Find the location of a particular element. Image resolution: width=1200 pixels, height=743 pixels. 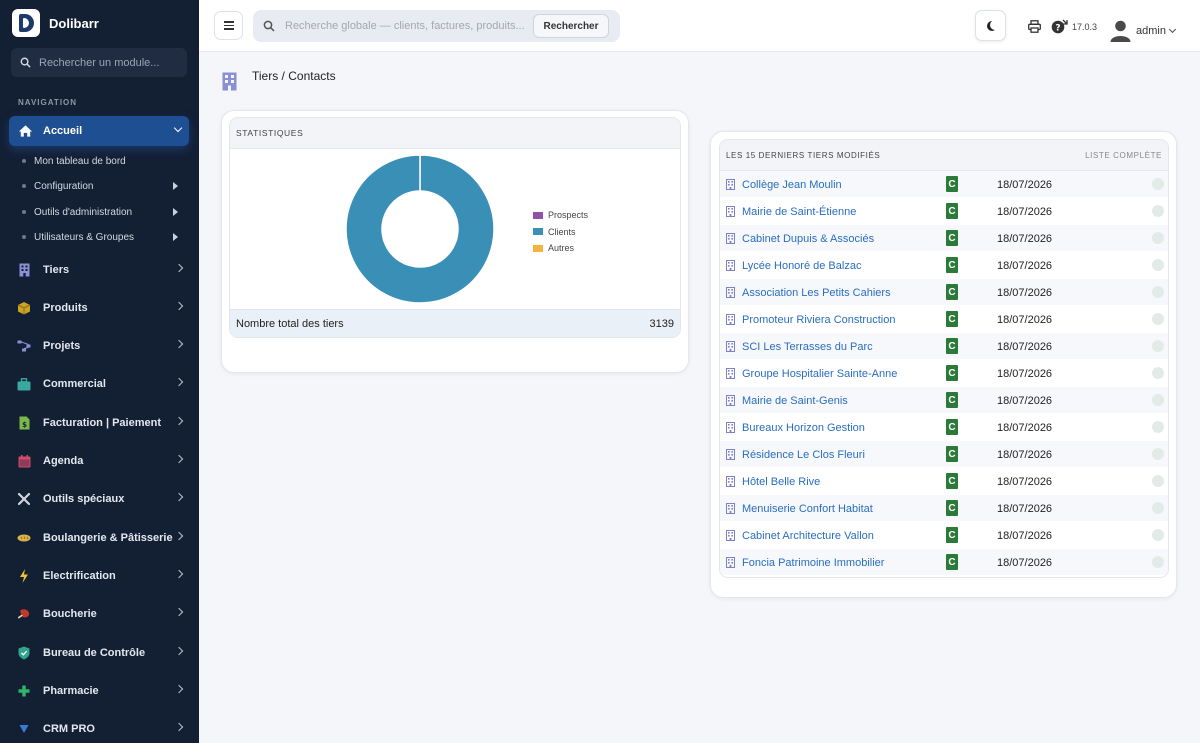

sidebar-item-label: Commercial is located at coordinates (74, 384).